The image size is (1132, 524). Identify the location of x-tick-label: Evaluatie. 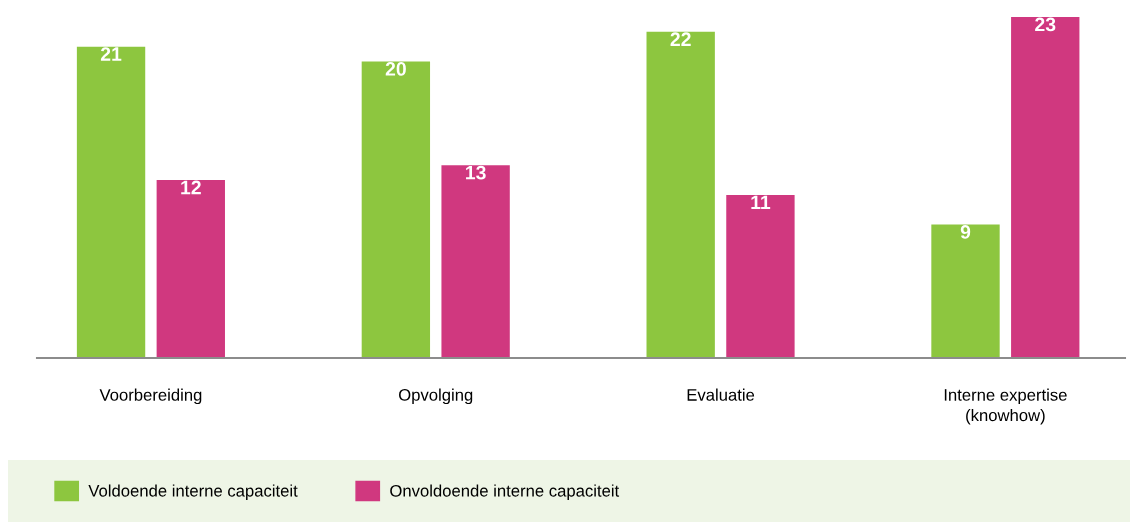
(721, 394).